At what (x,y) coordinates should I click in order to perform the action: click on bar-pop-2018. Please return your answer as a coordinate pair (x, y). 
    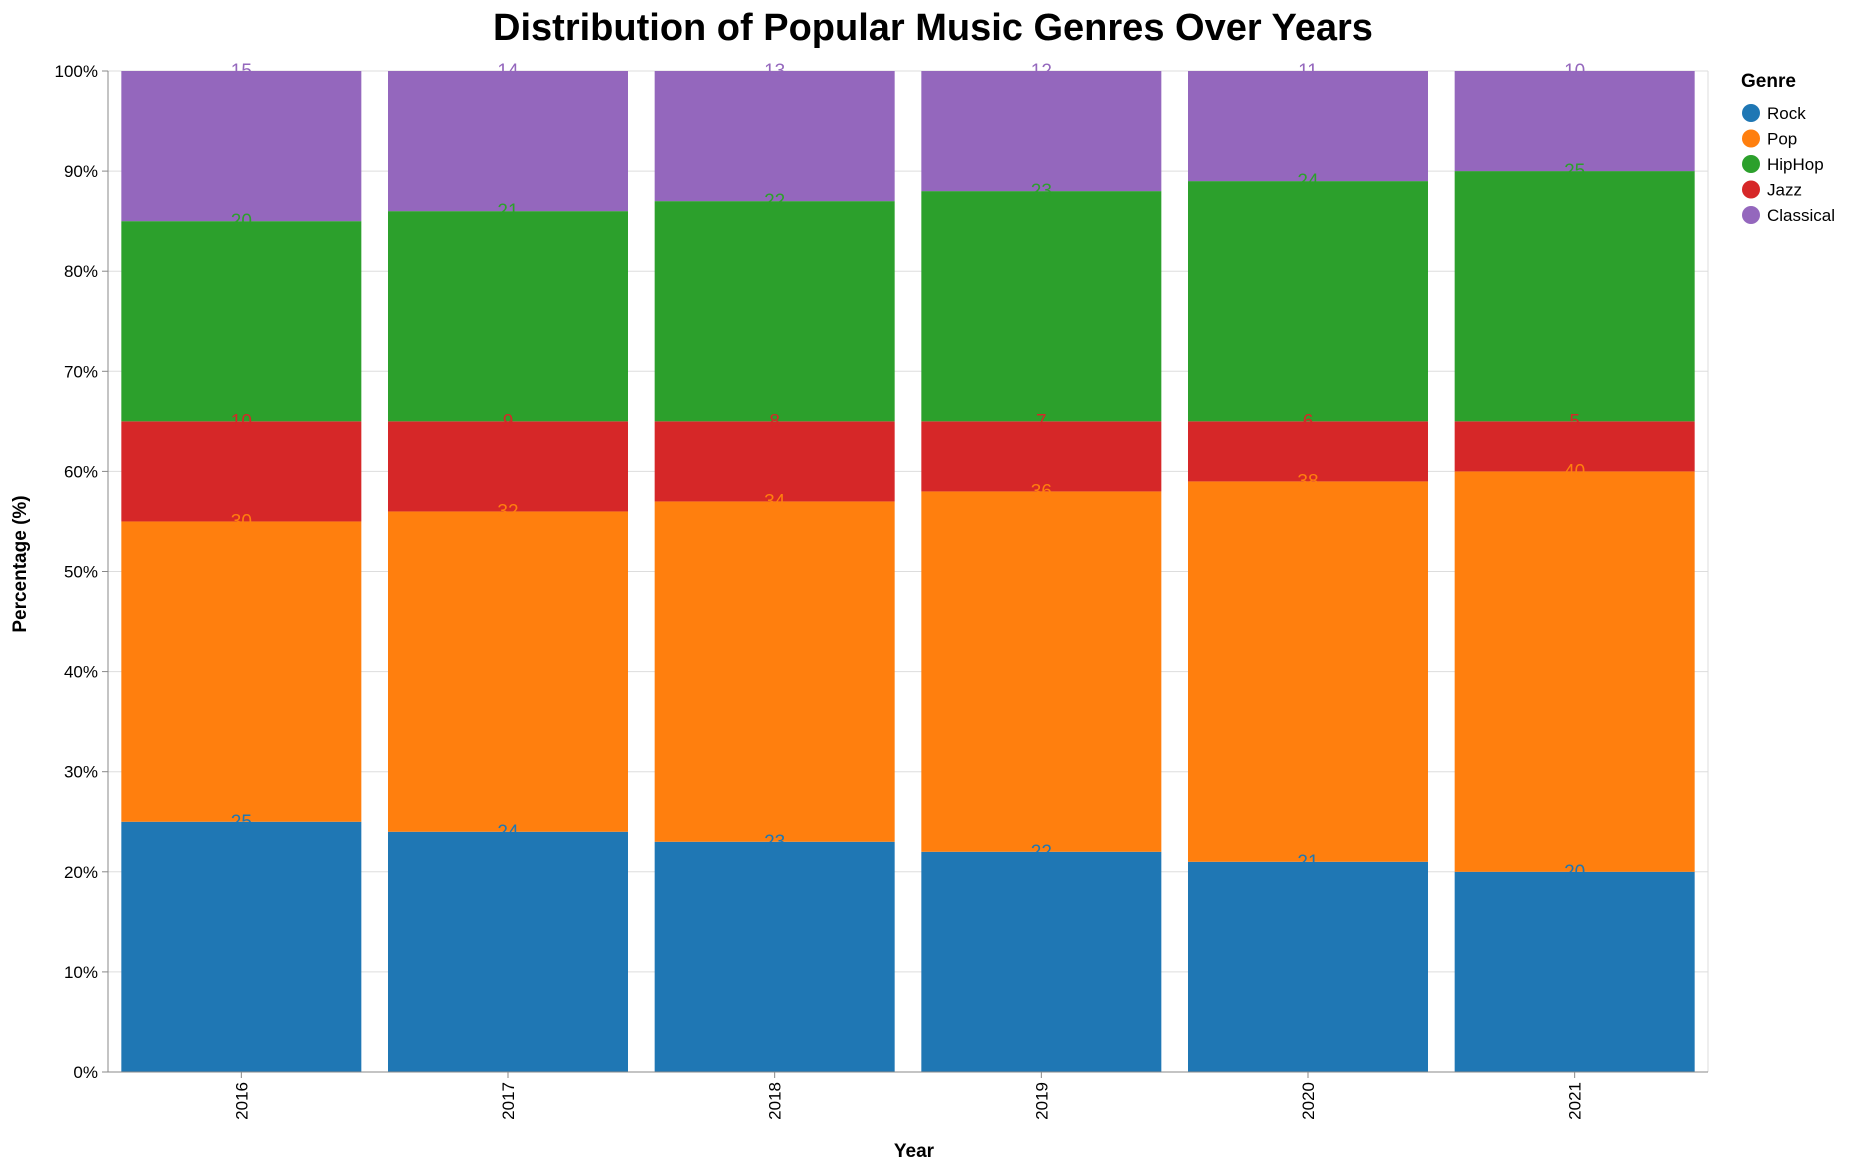
    Looking at the image, I should click on (774, 671).